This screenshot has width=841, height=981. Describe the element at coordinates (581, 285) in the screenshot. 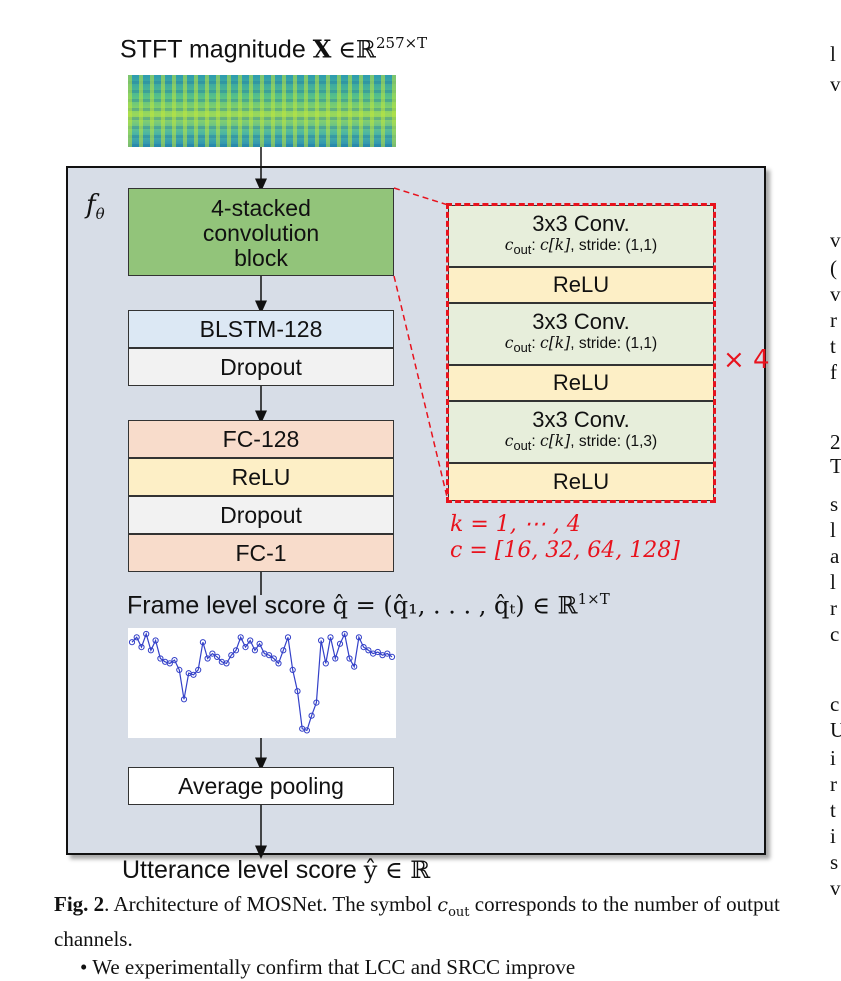

I see `detail-relu-1: ReLU` at that location.